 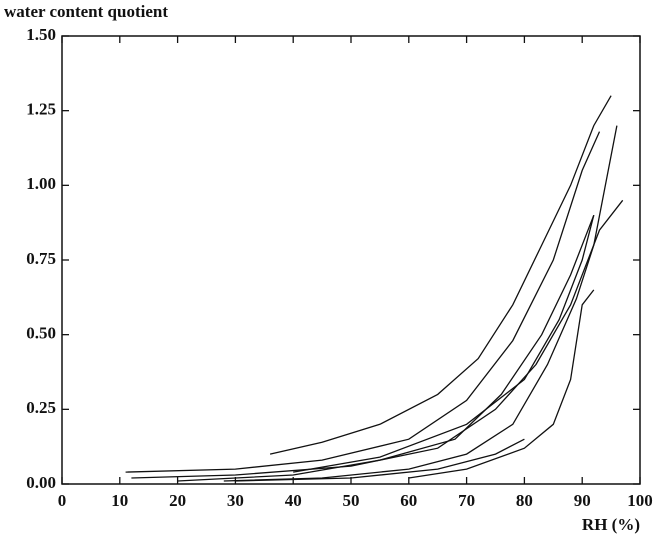 What do you see at coordinates (408, 500) in the screenshot?
I see `x-tick-label: 60` at bounding box center [408, 500].